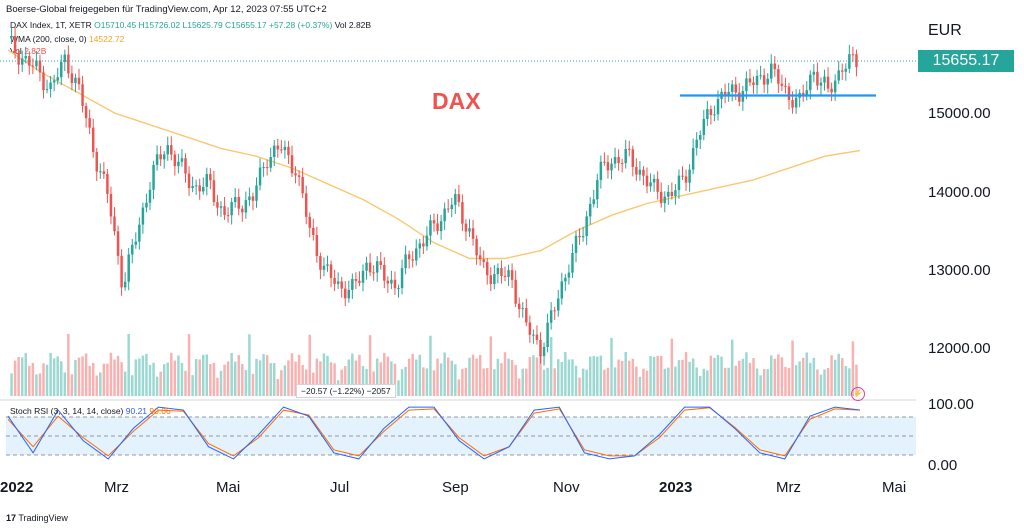 This screenshot has height=530, width=1024. What do you see at coordinates (951, 404) in the screenshot?
I see `stoch-tick-100: 100.00` at bounding box center [951, 404].